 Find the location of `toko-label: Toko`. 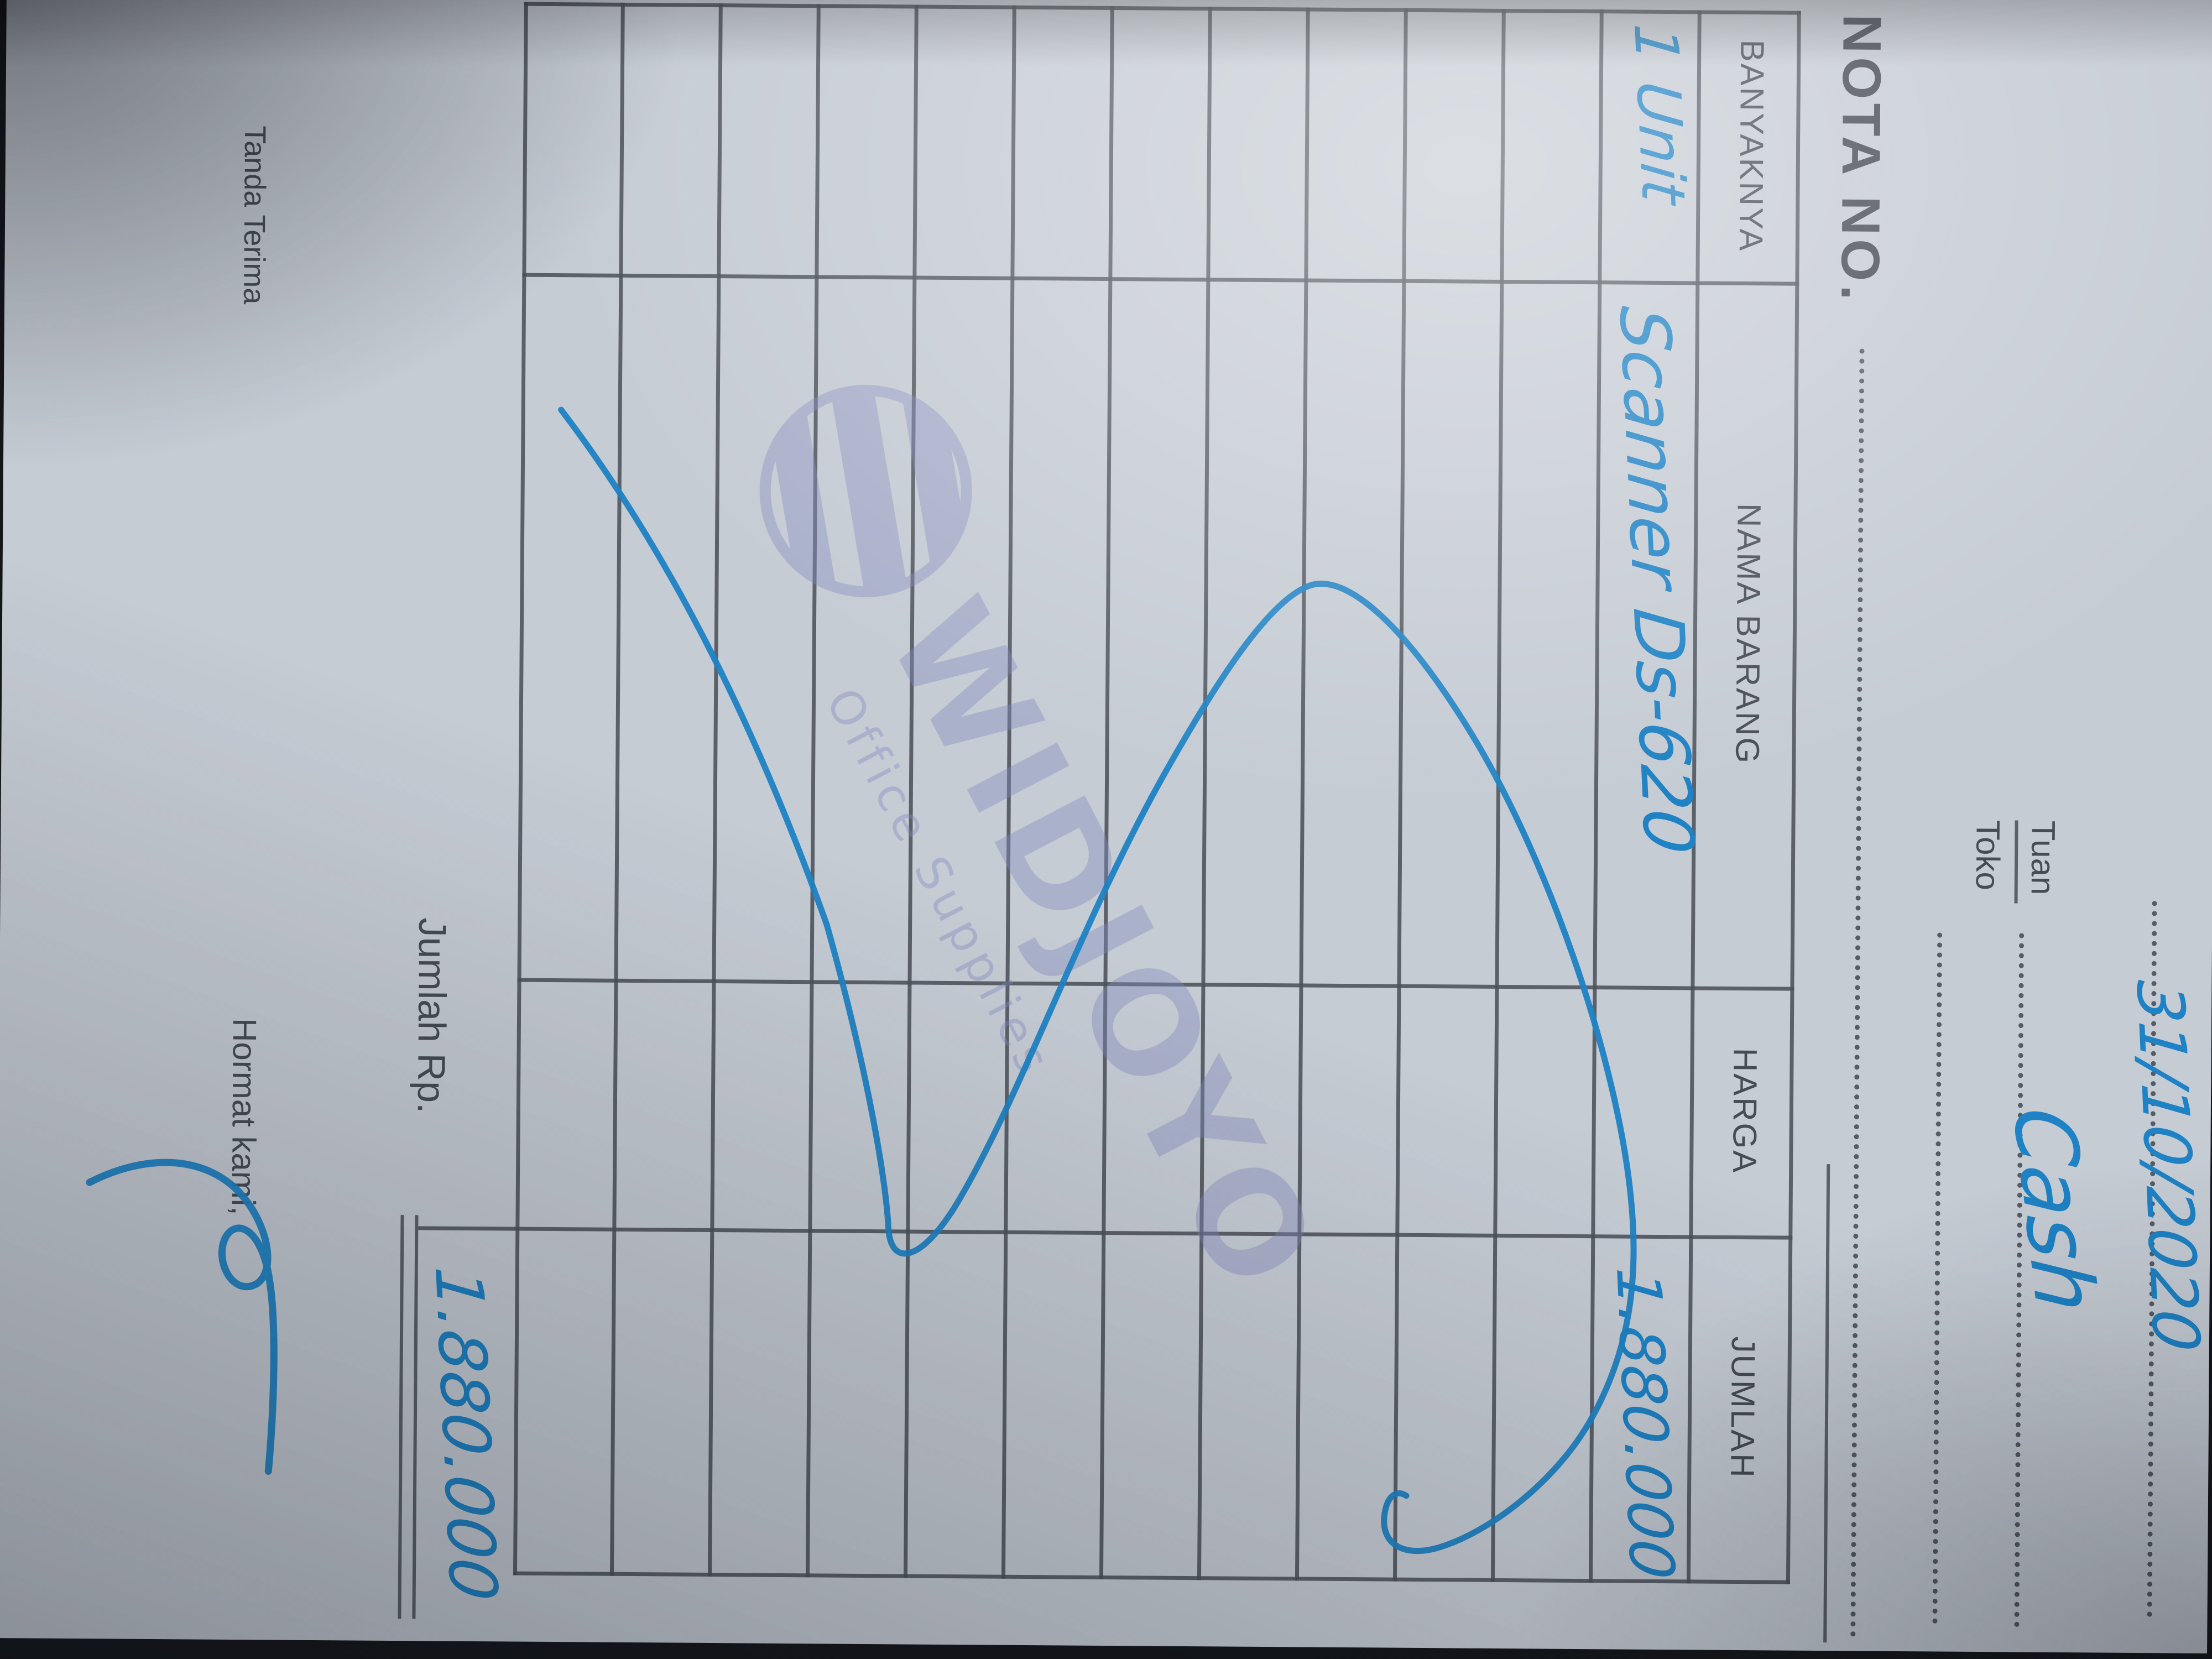

toko-label: Toko is located at coordinates (1988, 855).